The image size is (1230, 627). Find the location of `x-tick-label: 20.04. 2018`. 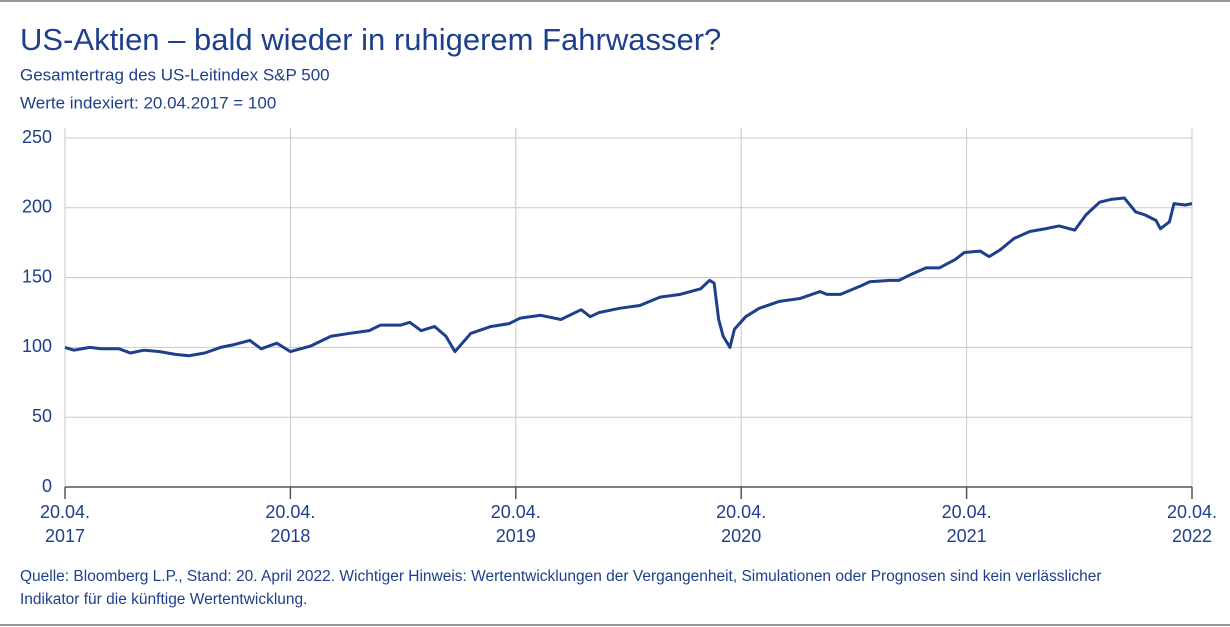

x-tick-label: 20.04. 2018 is located at coordinates (290, 524).